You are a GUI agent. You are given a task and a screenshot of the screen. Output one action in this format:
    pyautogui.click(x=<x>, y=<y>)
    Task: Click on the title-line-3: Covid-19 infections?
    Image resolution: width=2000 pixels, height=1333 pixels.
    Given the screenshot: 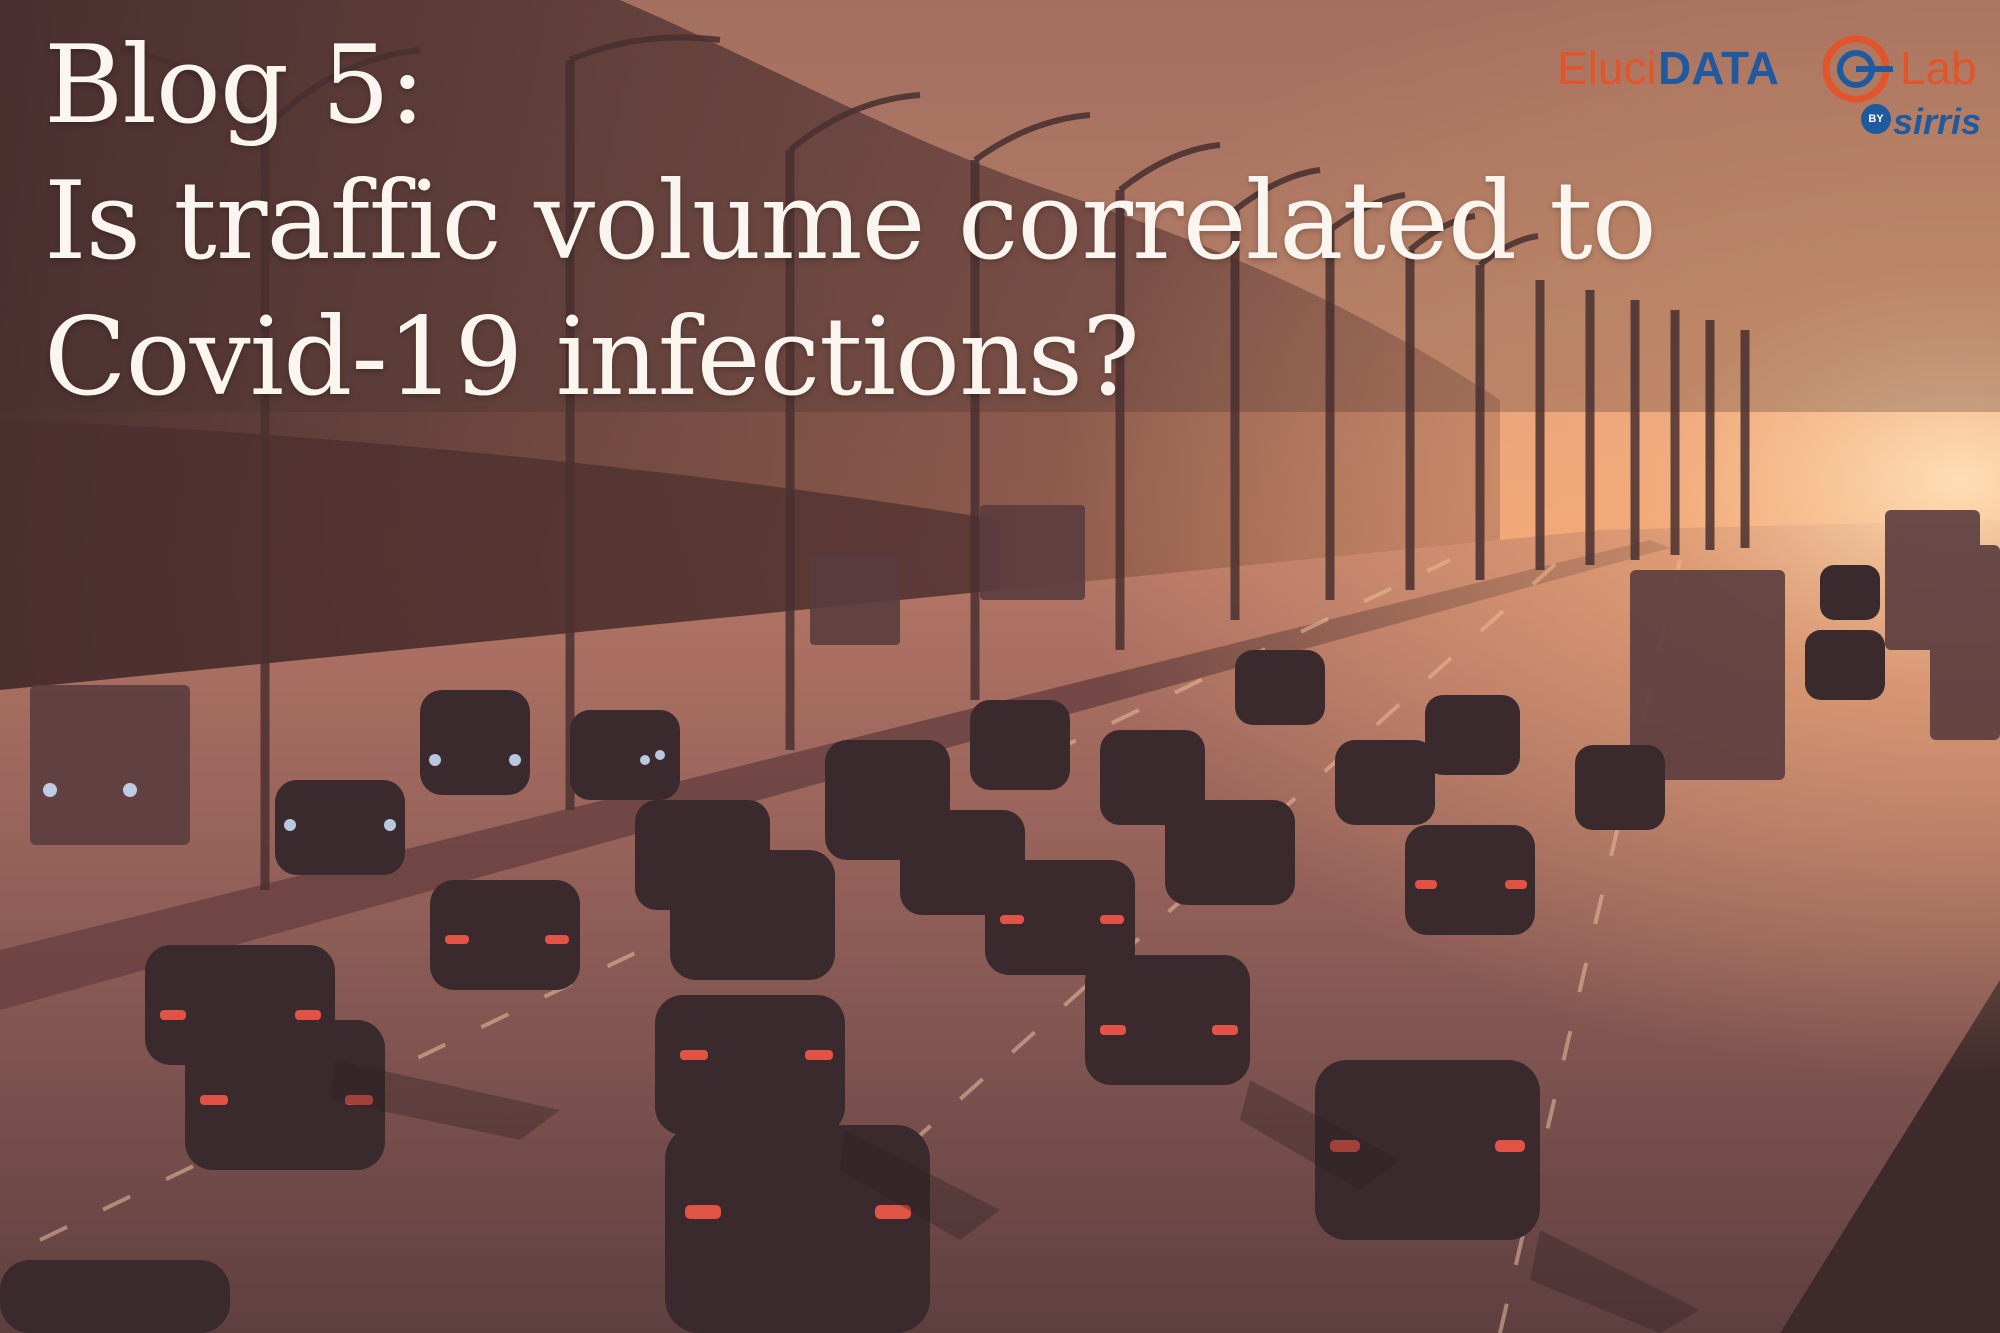 What is the action you would take?
    pyautogui.click(x=592, y=357)
    